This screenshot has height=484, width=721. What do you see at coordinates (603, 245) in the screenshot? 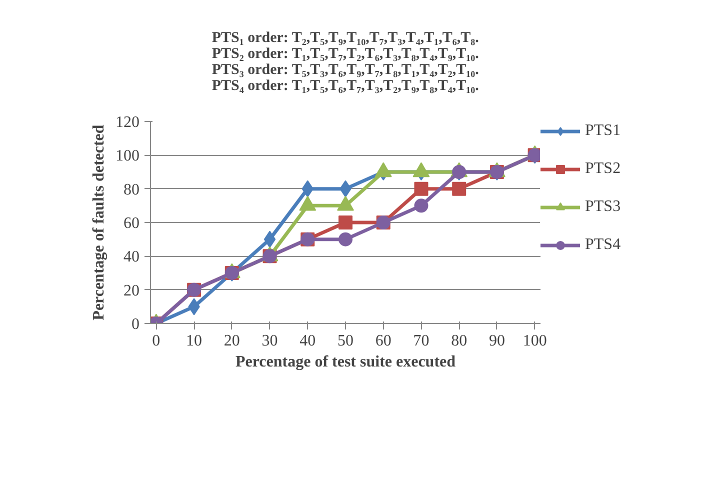
I see `legend-label: PTS4` at bounding box center [603, 245].